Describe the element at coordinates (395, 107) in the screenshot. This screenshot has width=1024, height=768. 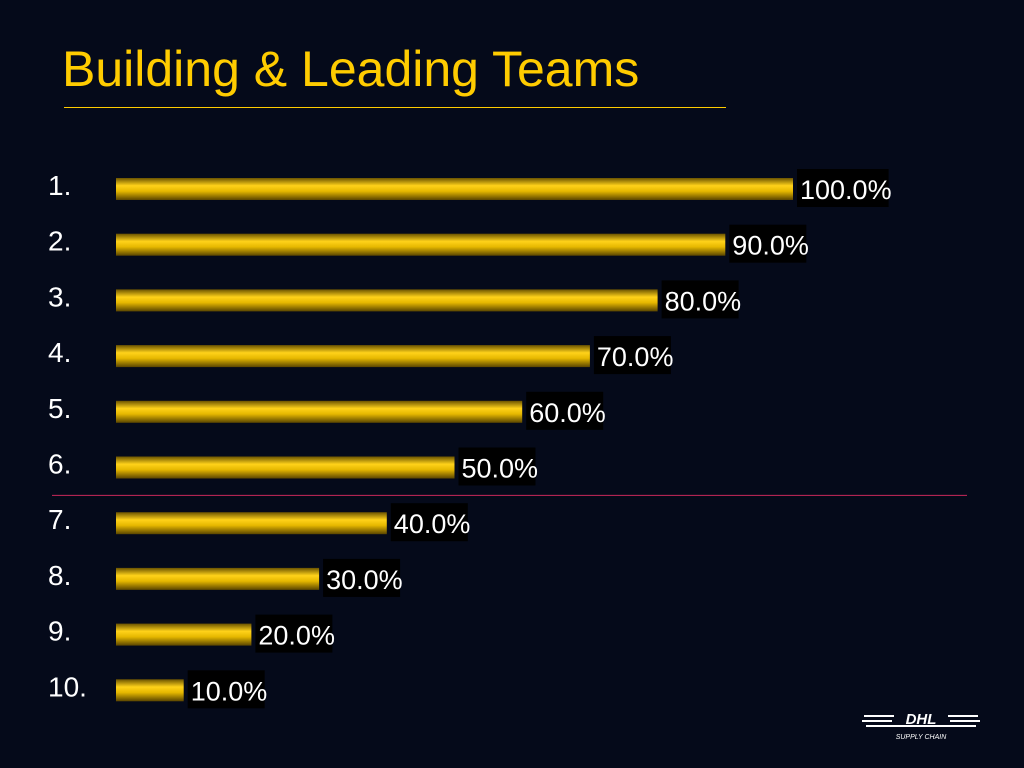
I see `title-underline` at that location.